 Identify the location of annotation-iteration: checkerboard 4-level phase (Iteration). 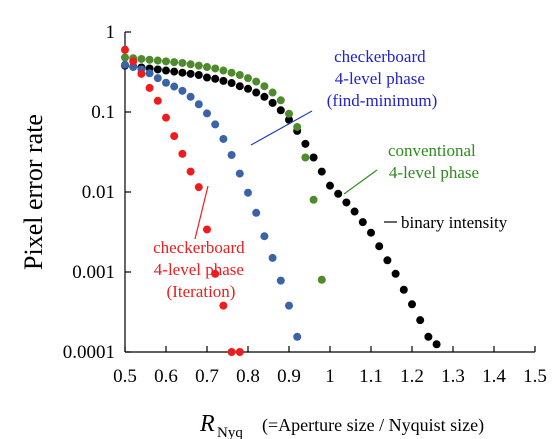
(201, 269).